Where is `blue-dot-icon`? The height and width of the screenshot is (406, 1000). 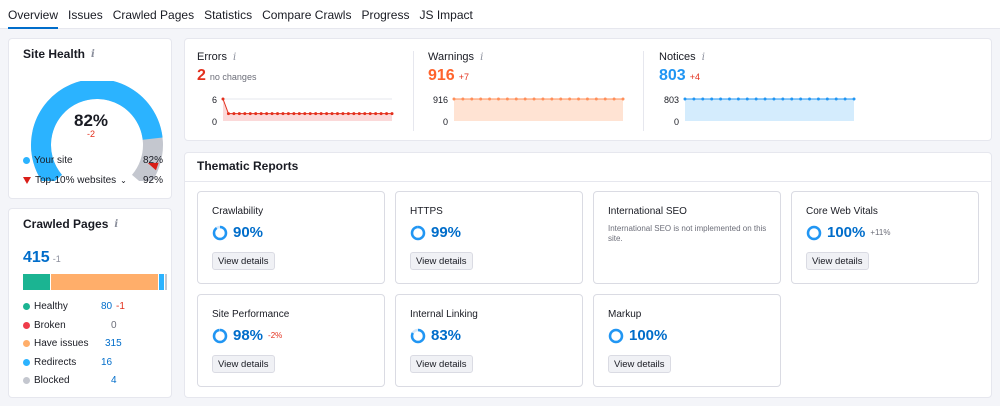 blue-dot-icon is located at coordinates (26, 160).